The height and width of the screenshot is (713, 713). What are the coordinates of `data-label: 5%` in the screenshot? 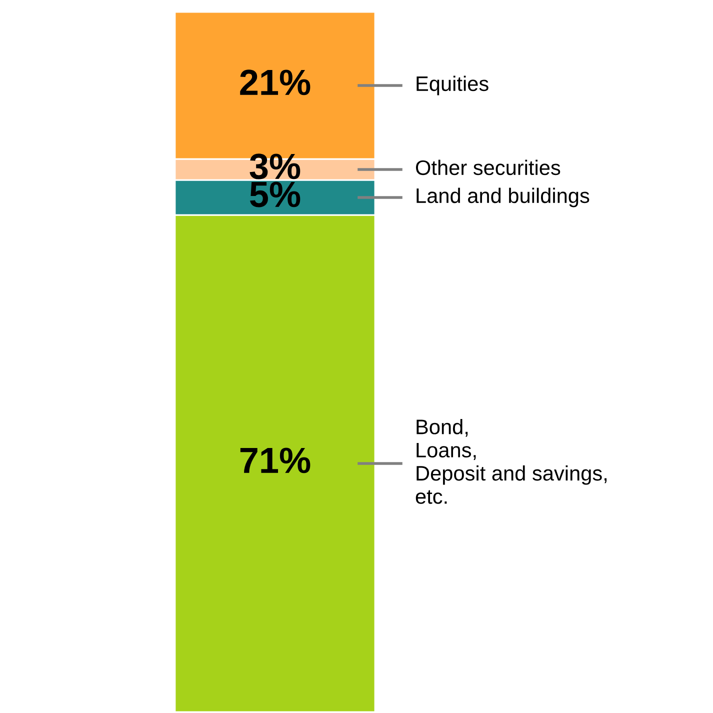 It's located at (275, 195).